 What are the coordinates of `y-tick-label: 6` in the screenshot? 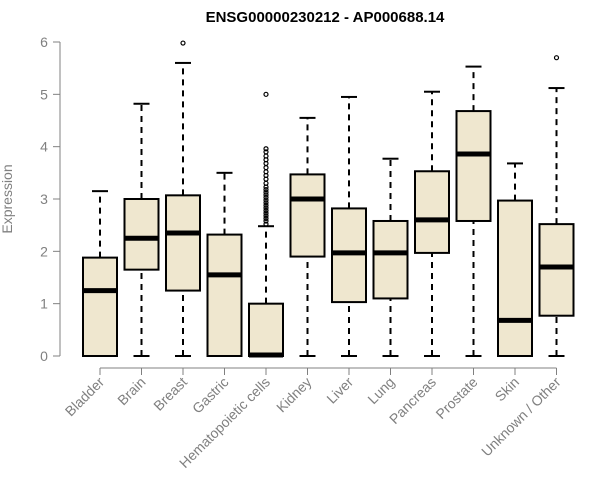 It's located at (44, 42).